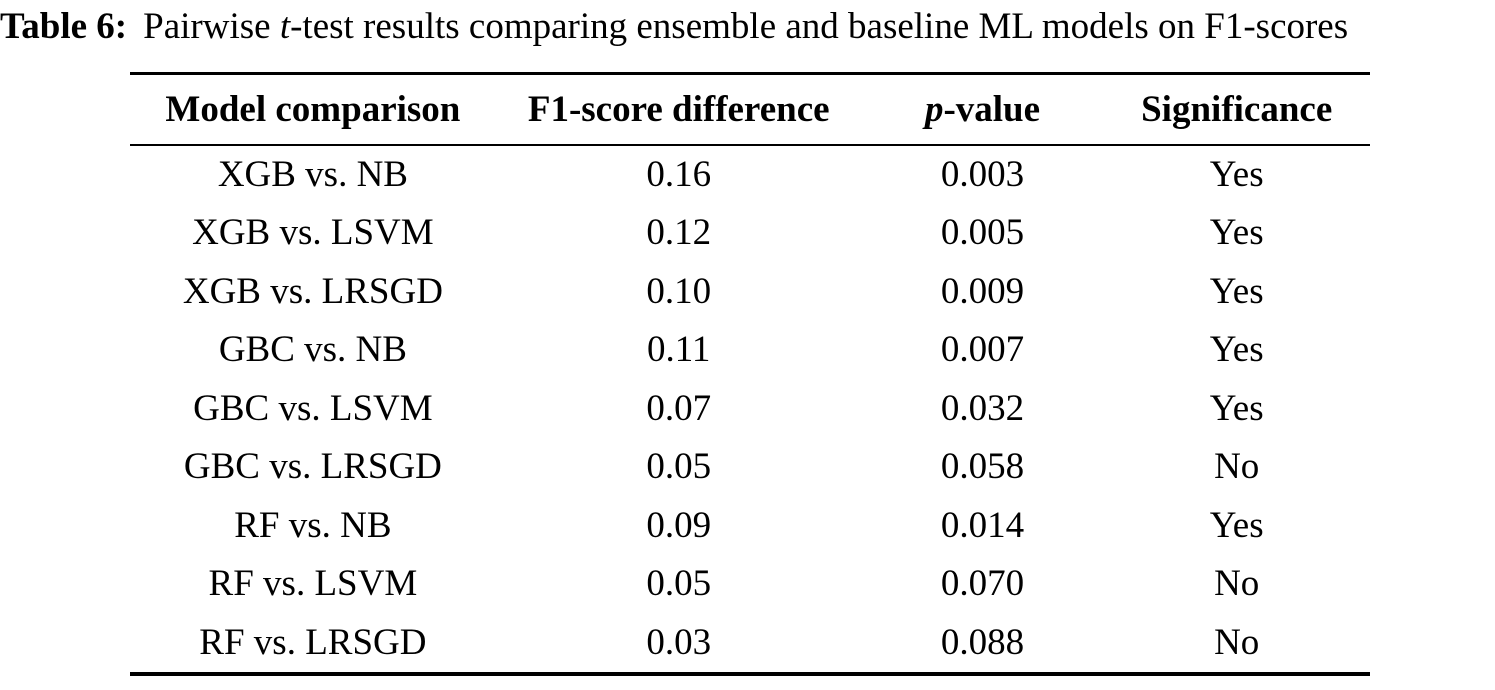 The width and height of the screenshot is (1495, 690). I want to click on p-value-rest: -value, so click(992, 109).